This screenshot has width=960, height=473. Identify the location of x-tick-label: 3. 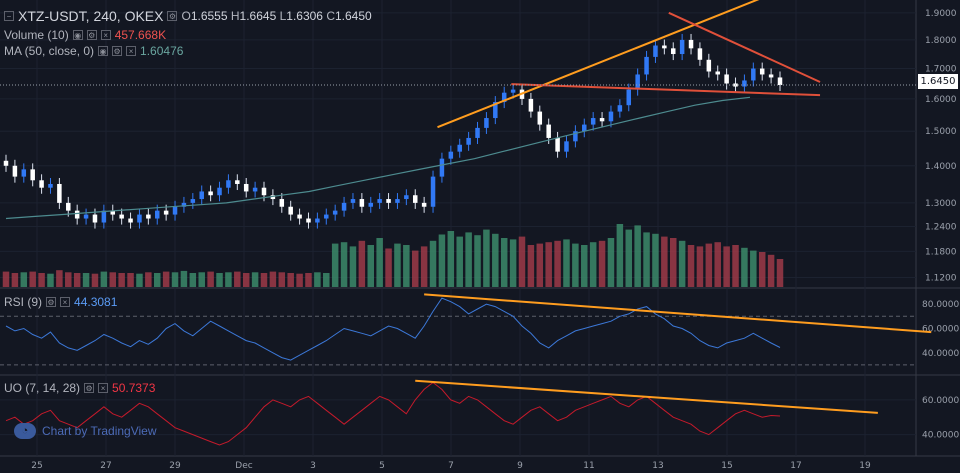
(313, 466).